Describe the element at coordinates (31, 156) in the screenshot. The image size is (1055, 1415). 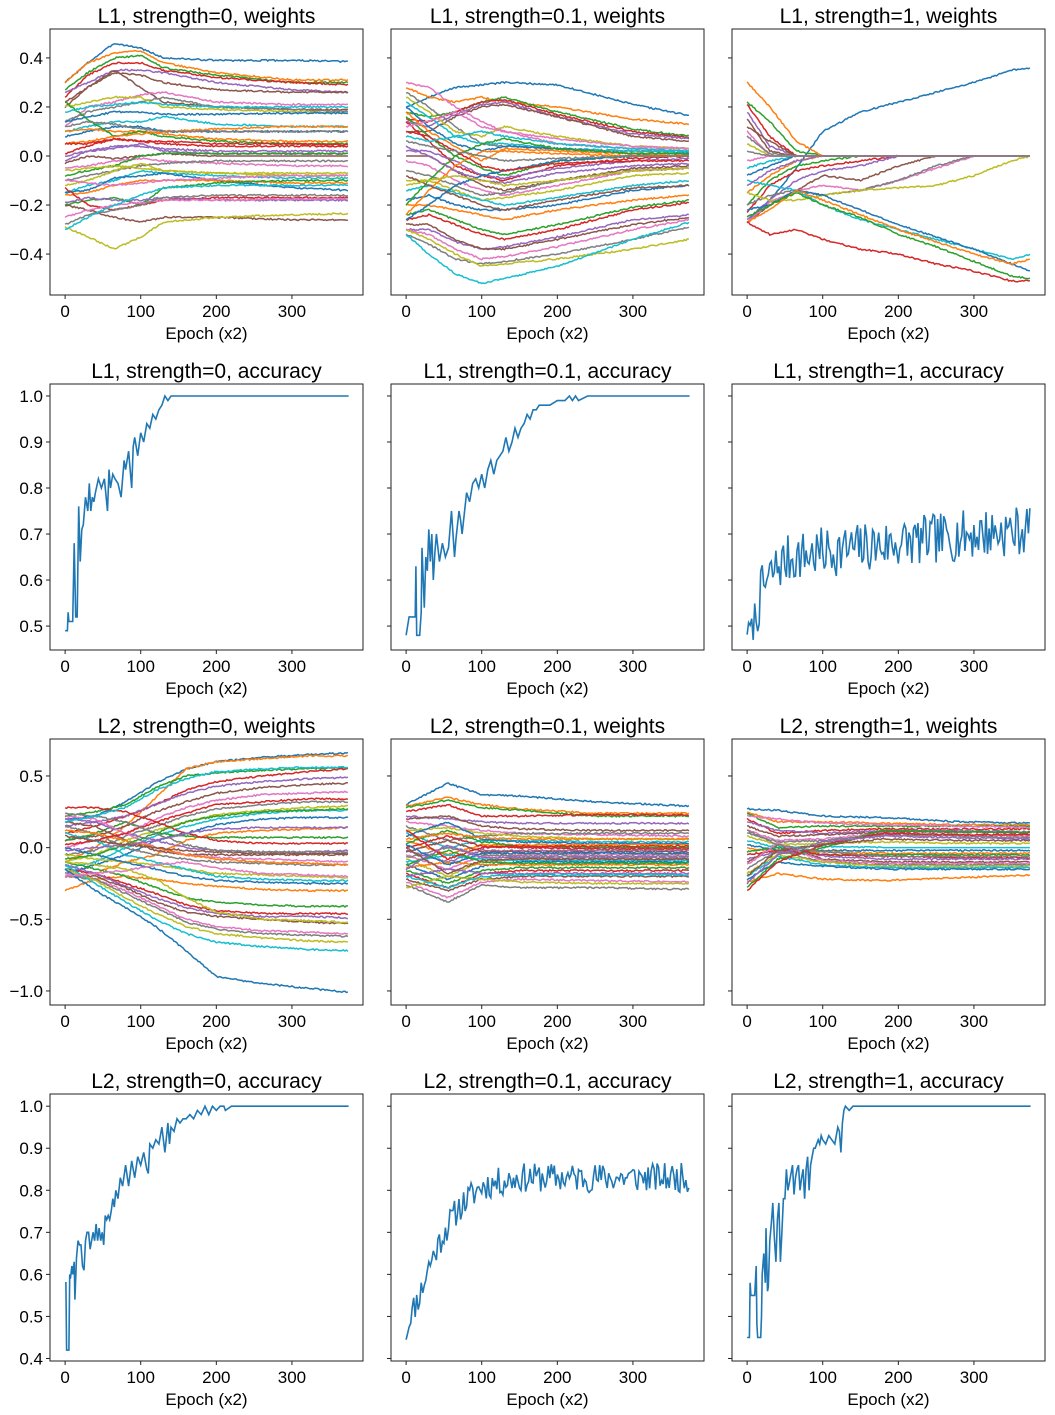
I see `y-tick-label: 0.0` at that location.